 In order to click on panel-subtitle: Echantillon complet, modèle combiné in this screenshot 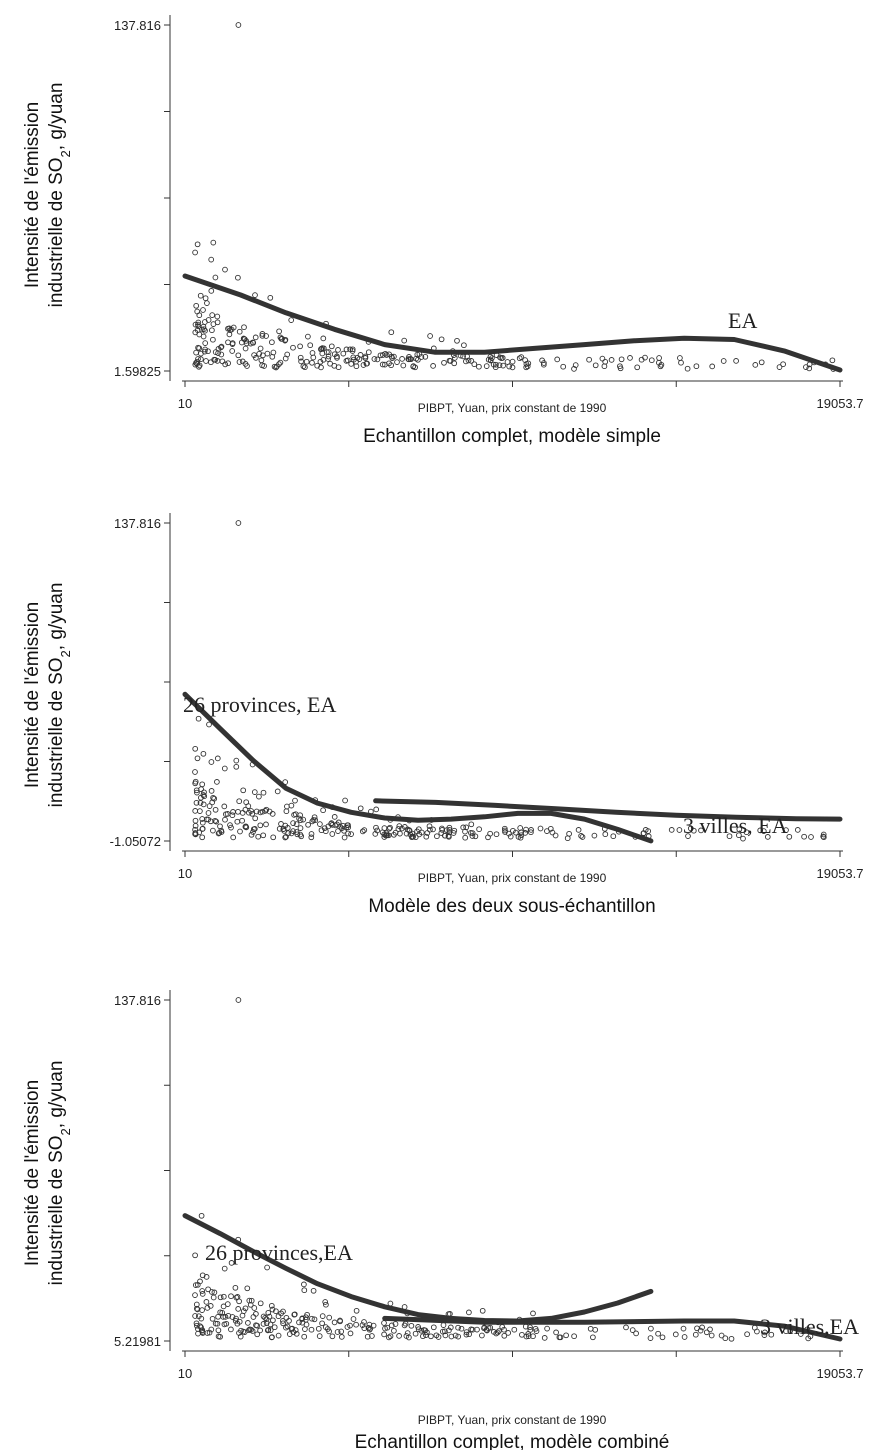, I will do `click(512, 1441)`.